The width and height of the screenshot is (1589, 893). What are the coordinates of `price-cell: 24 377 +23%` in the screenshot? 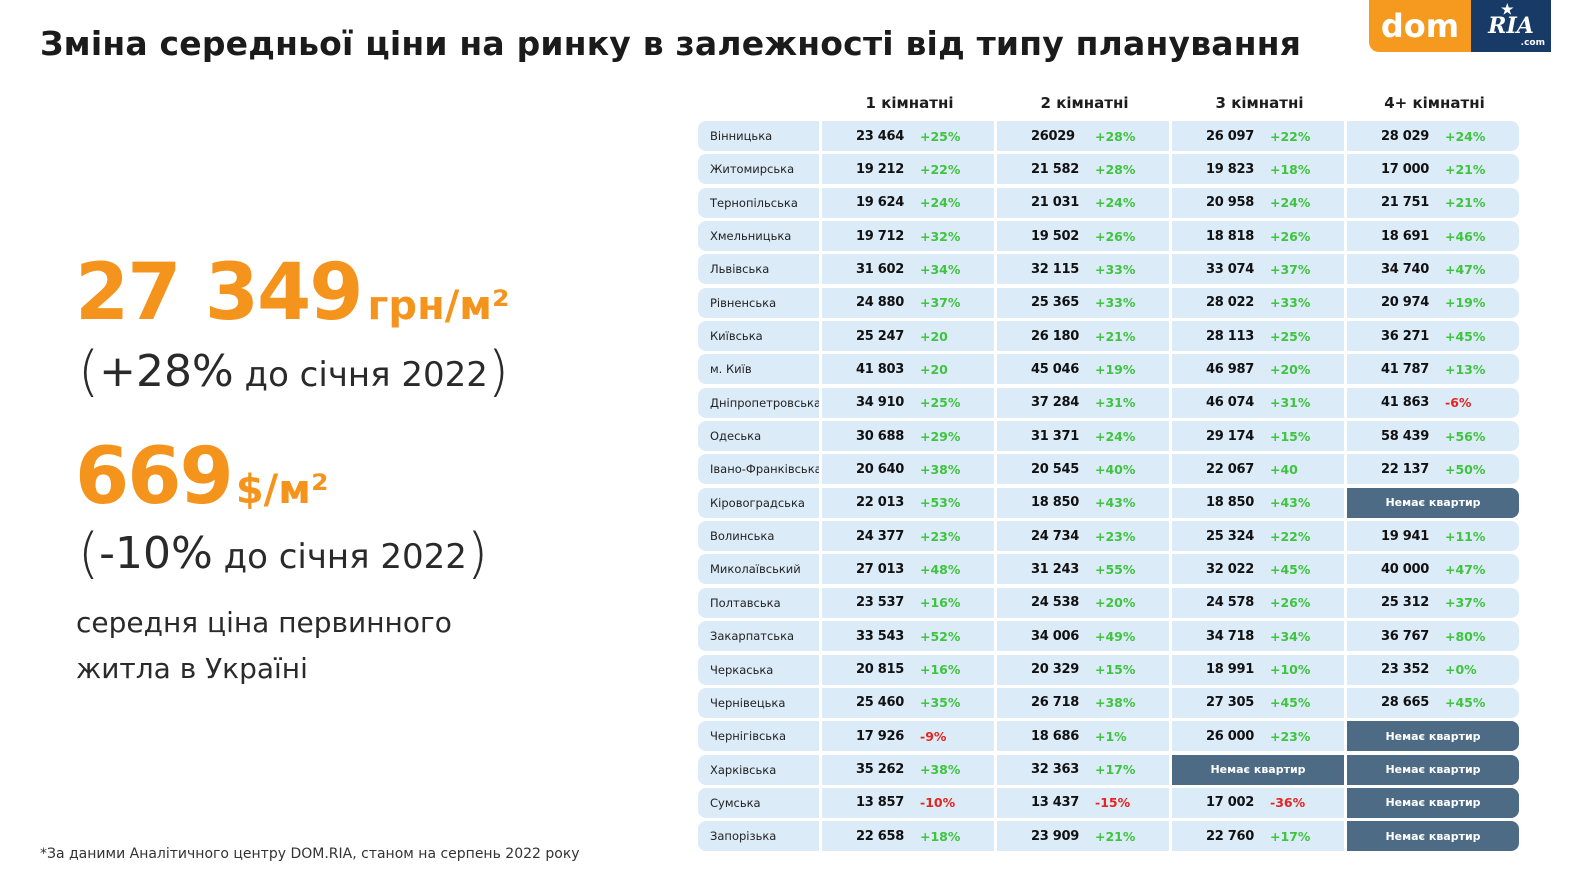 It's located at (908, 536).